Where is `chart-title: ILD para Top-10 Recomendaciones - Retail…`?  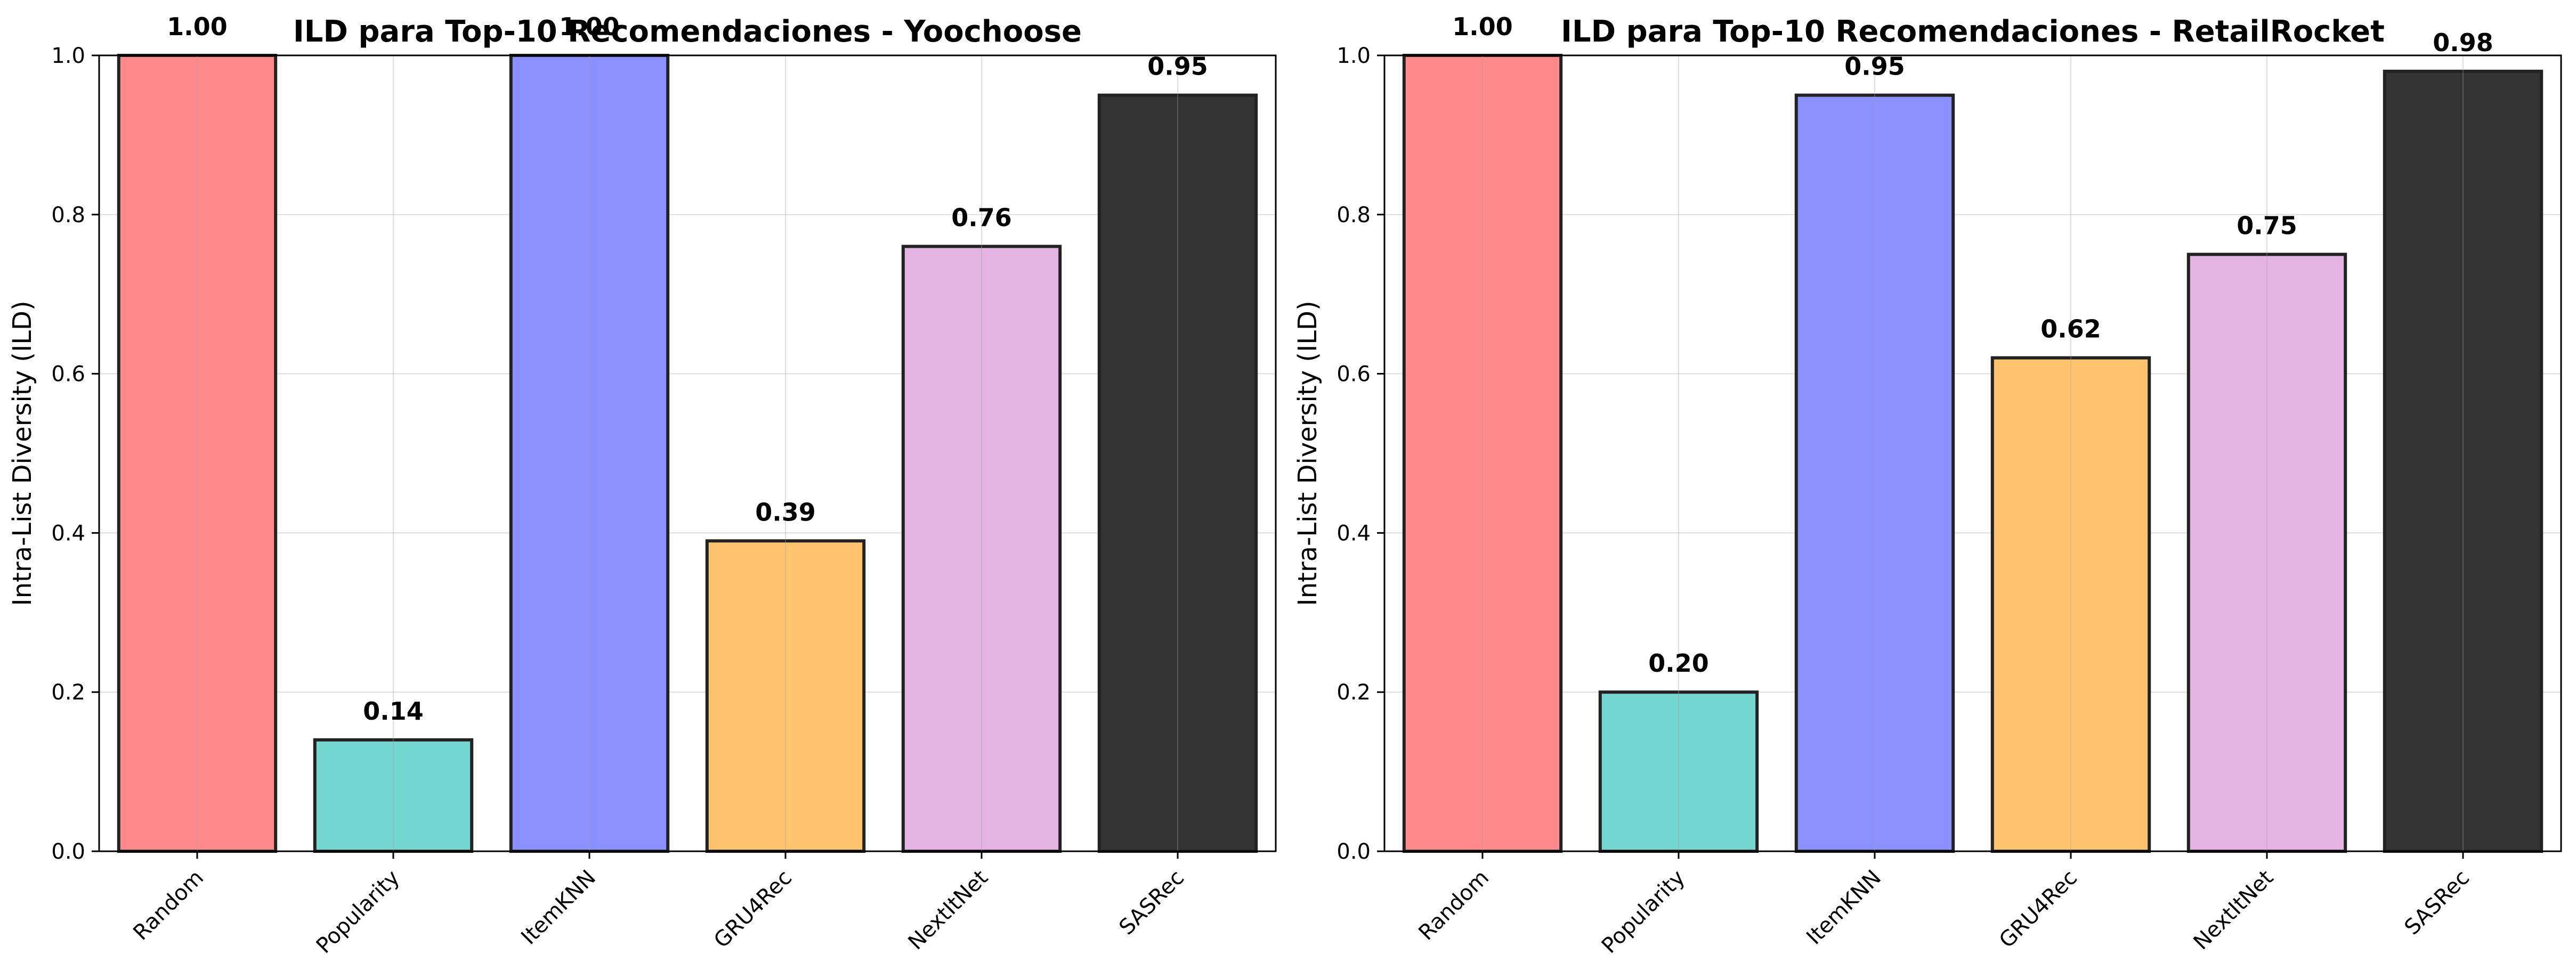
chart-title: ILD para Top-10 Recomendaciones - Retail… is located at coordinates (1973, 31).